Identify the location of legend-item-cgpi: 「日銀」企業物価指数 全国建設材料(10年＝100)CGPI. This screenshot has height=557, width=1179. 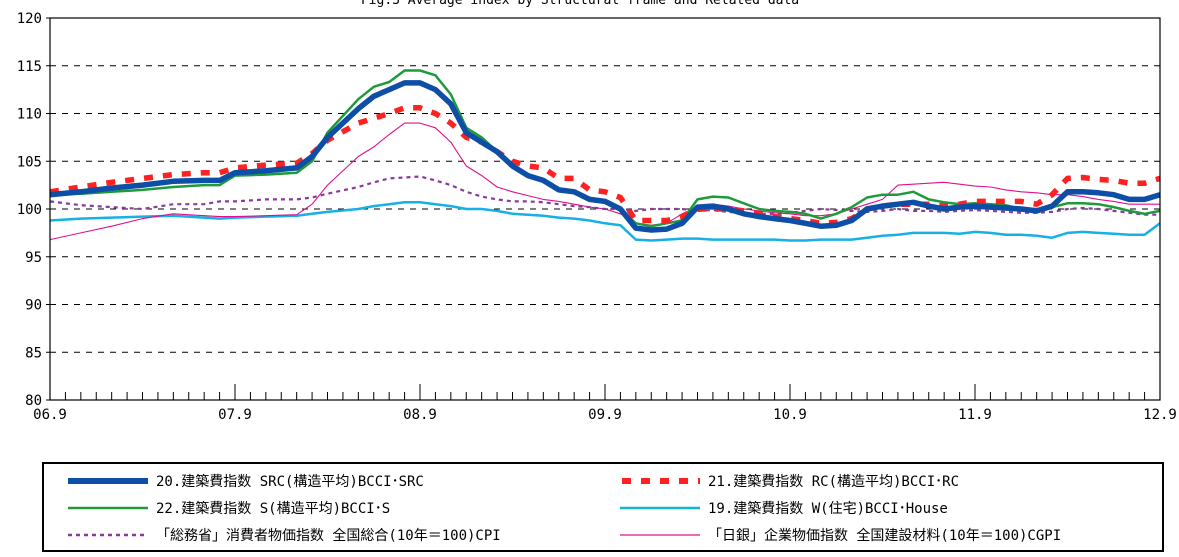
(840, 535).